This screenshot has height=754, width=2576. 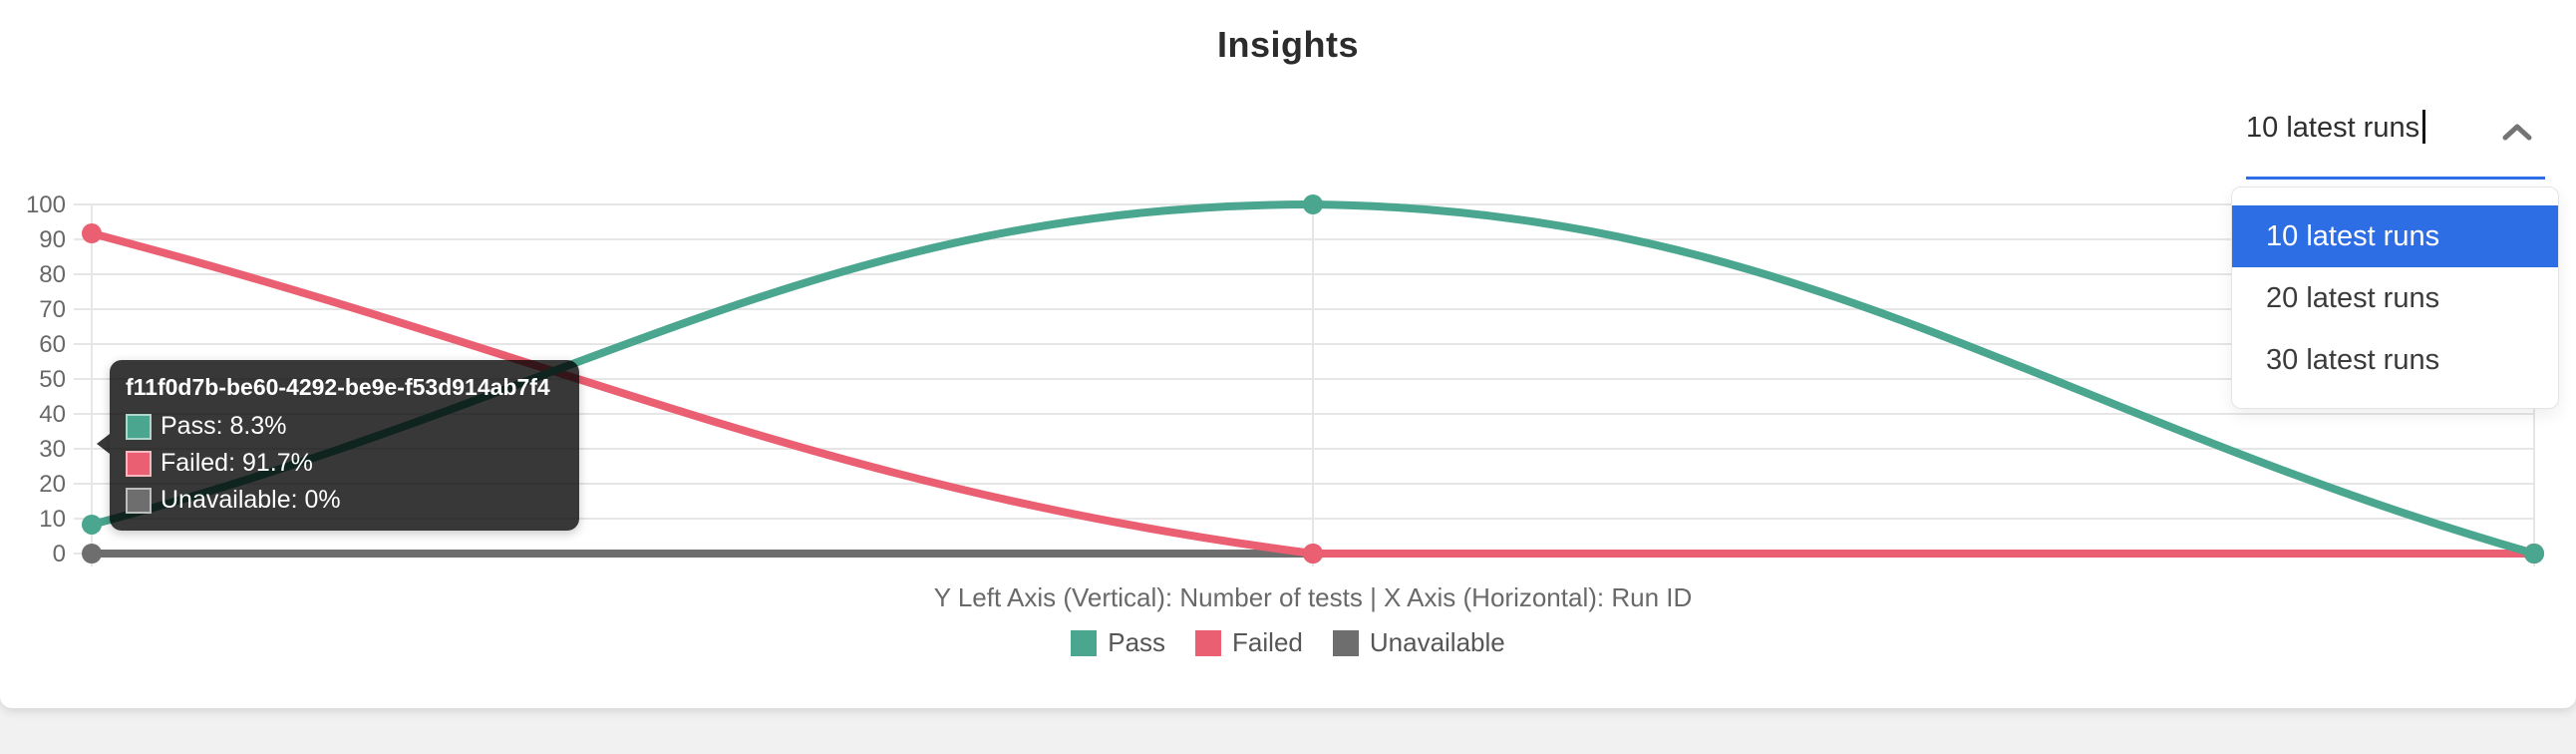 I want to click on tooltip-row: Unavailable: 0%, so click(x=345, y=500).